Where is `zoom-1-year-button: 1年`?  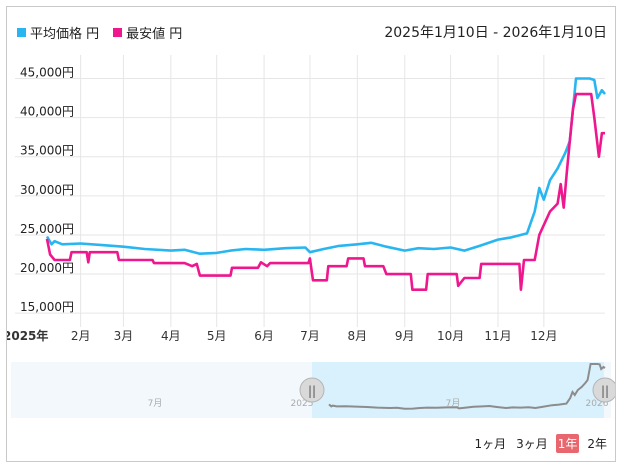
zoom-1-year-button: 1年 is located at coordinates (567, 443).